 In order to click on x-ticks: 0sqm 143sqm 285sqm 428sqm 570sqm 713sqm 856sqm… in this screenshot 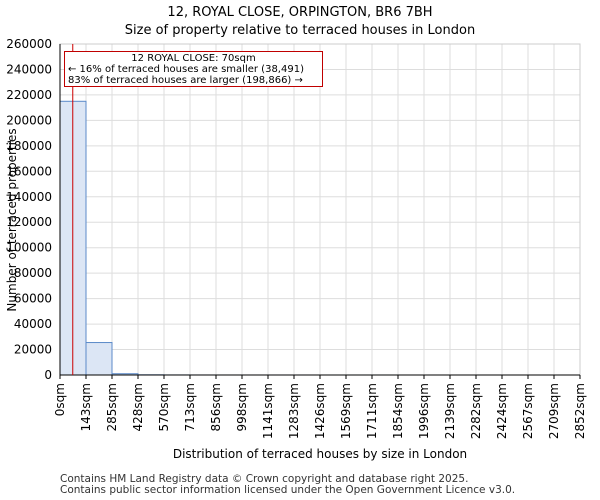, I will do `click(320, 407)`.